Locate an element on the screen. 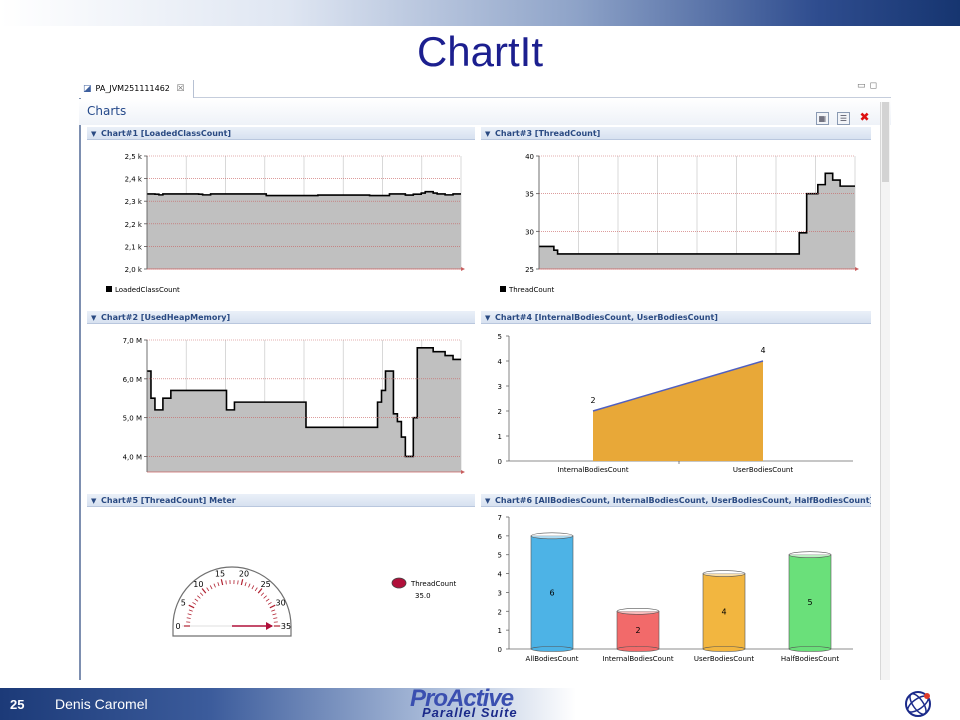 Image resolution: width=960 pixels, height=720 pixels. tab-close-icon: ☒ is located at coordinates (180, 89).